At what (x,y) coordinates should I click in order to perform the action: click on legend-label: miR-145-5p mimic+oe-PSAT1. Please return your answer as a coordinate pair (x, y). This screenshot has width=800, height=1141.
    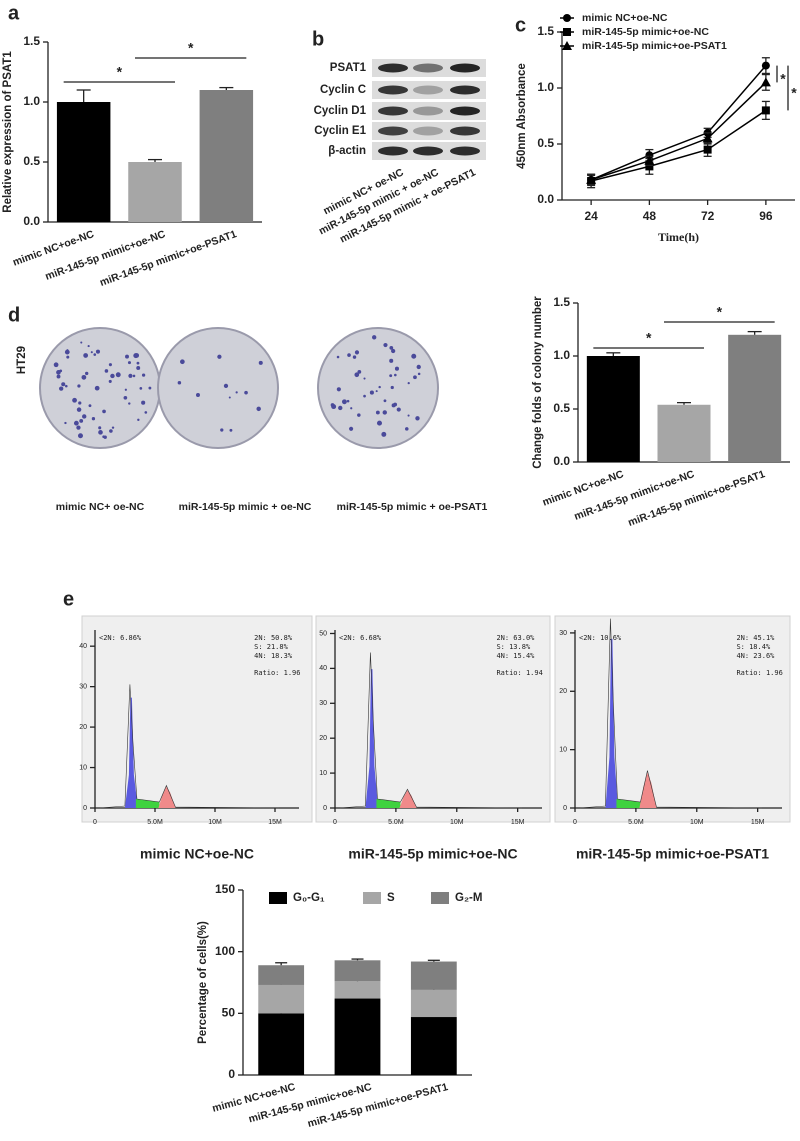
    Looking at the image, I should click on (654, 46).